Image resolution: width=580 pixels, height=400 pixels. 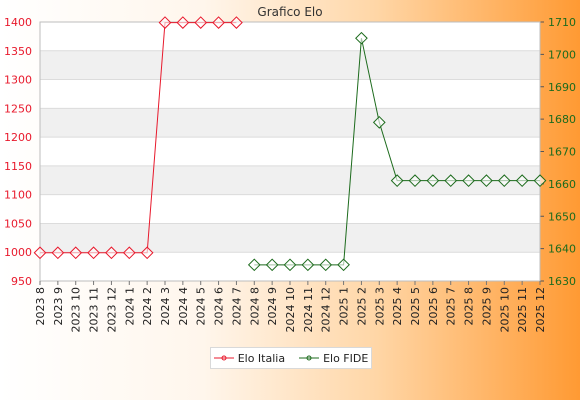 What do you see at coordinates (58, 306) in the screenshot?
I see `x-tick-label: 2023 9` at bounding box center [58, 306].